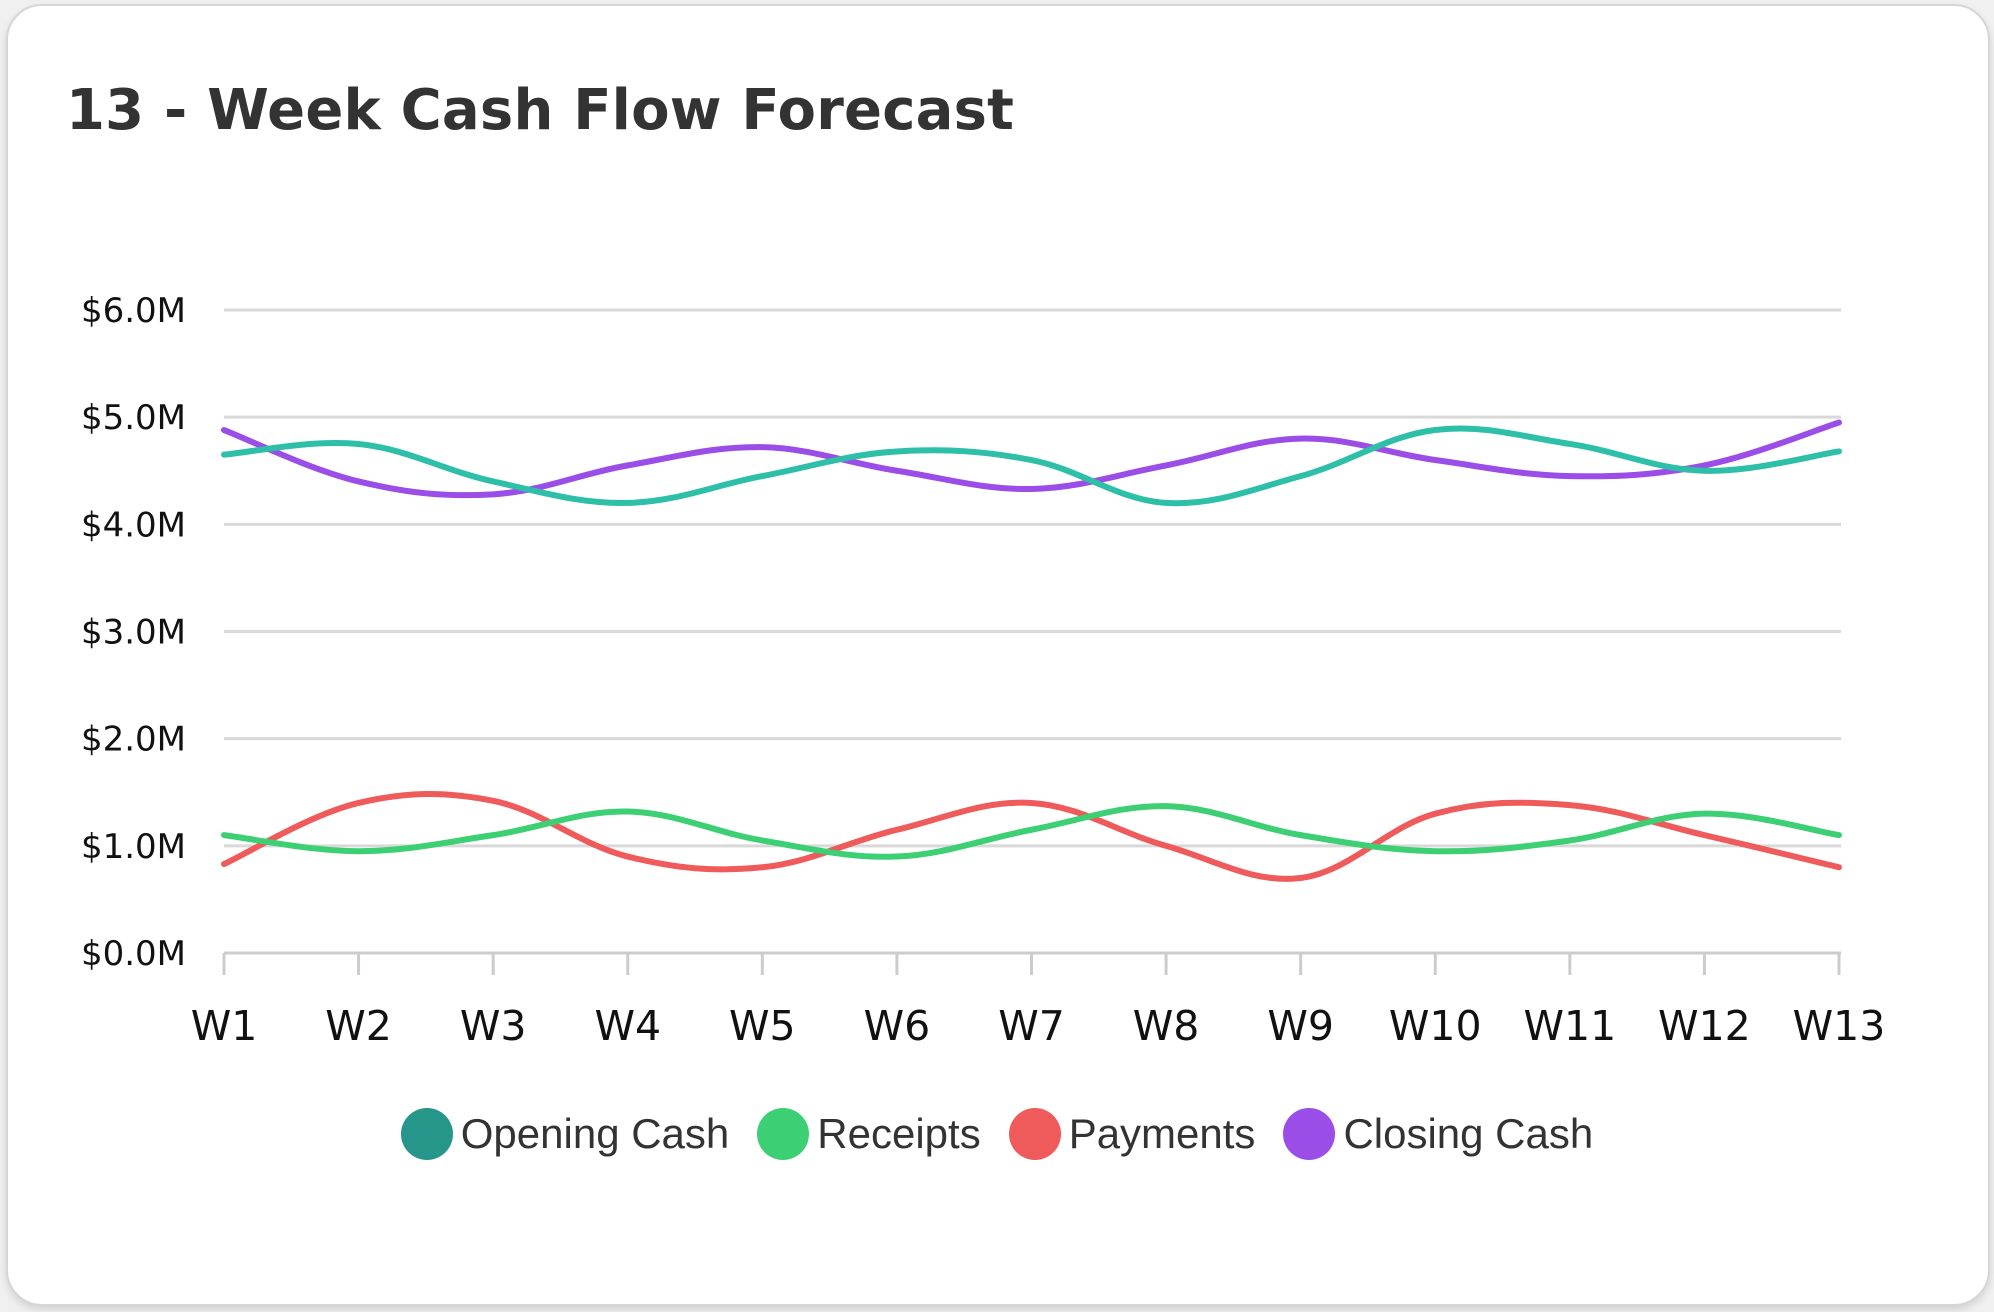 This screenshot has width=1994, height=1312. I want to click on series-line-opening-cash, so click(1031, 466).